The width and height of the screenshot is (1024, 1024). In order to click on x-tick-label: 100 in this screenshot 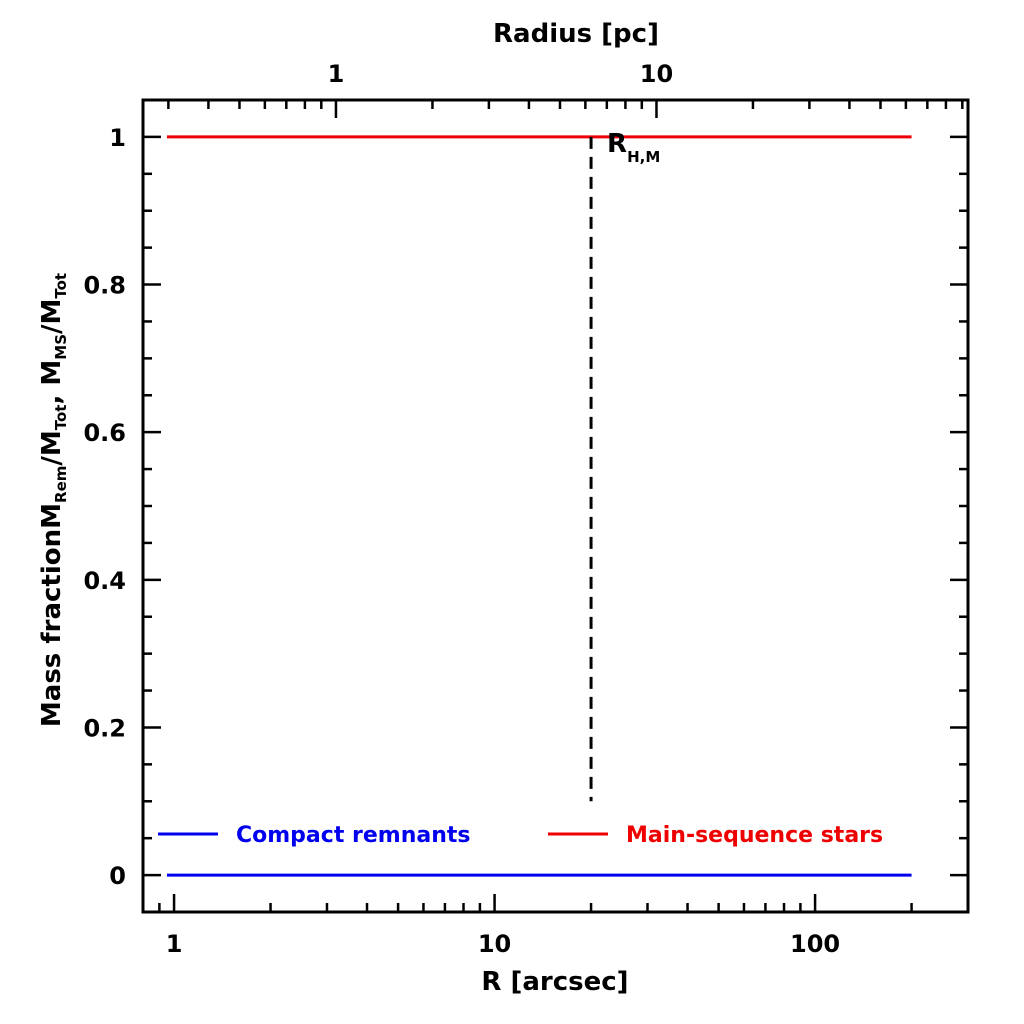, I will do `click(815, 944)`.